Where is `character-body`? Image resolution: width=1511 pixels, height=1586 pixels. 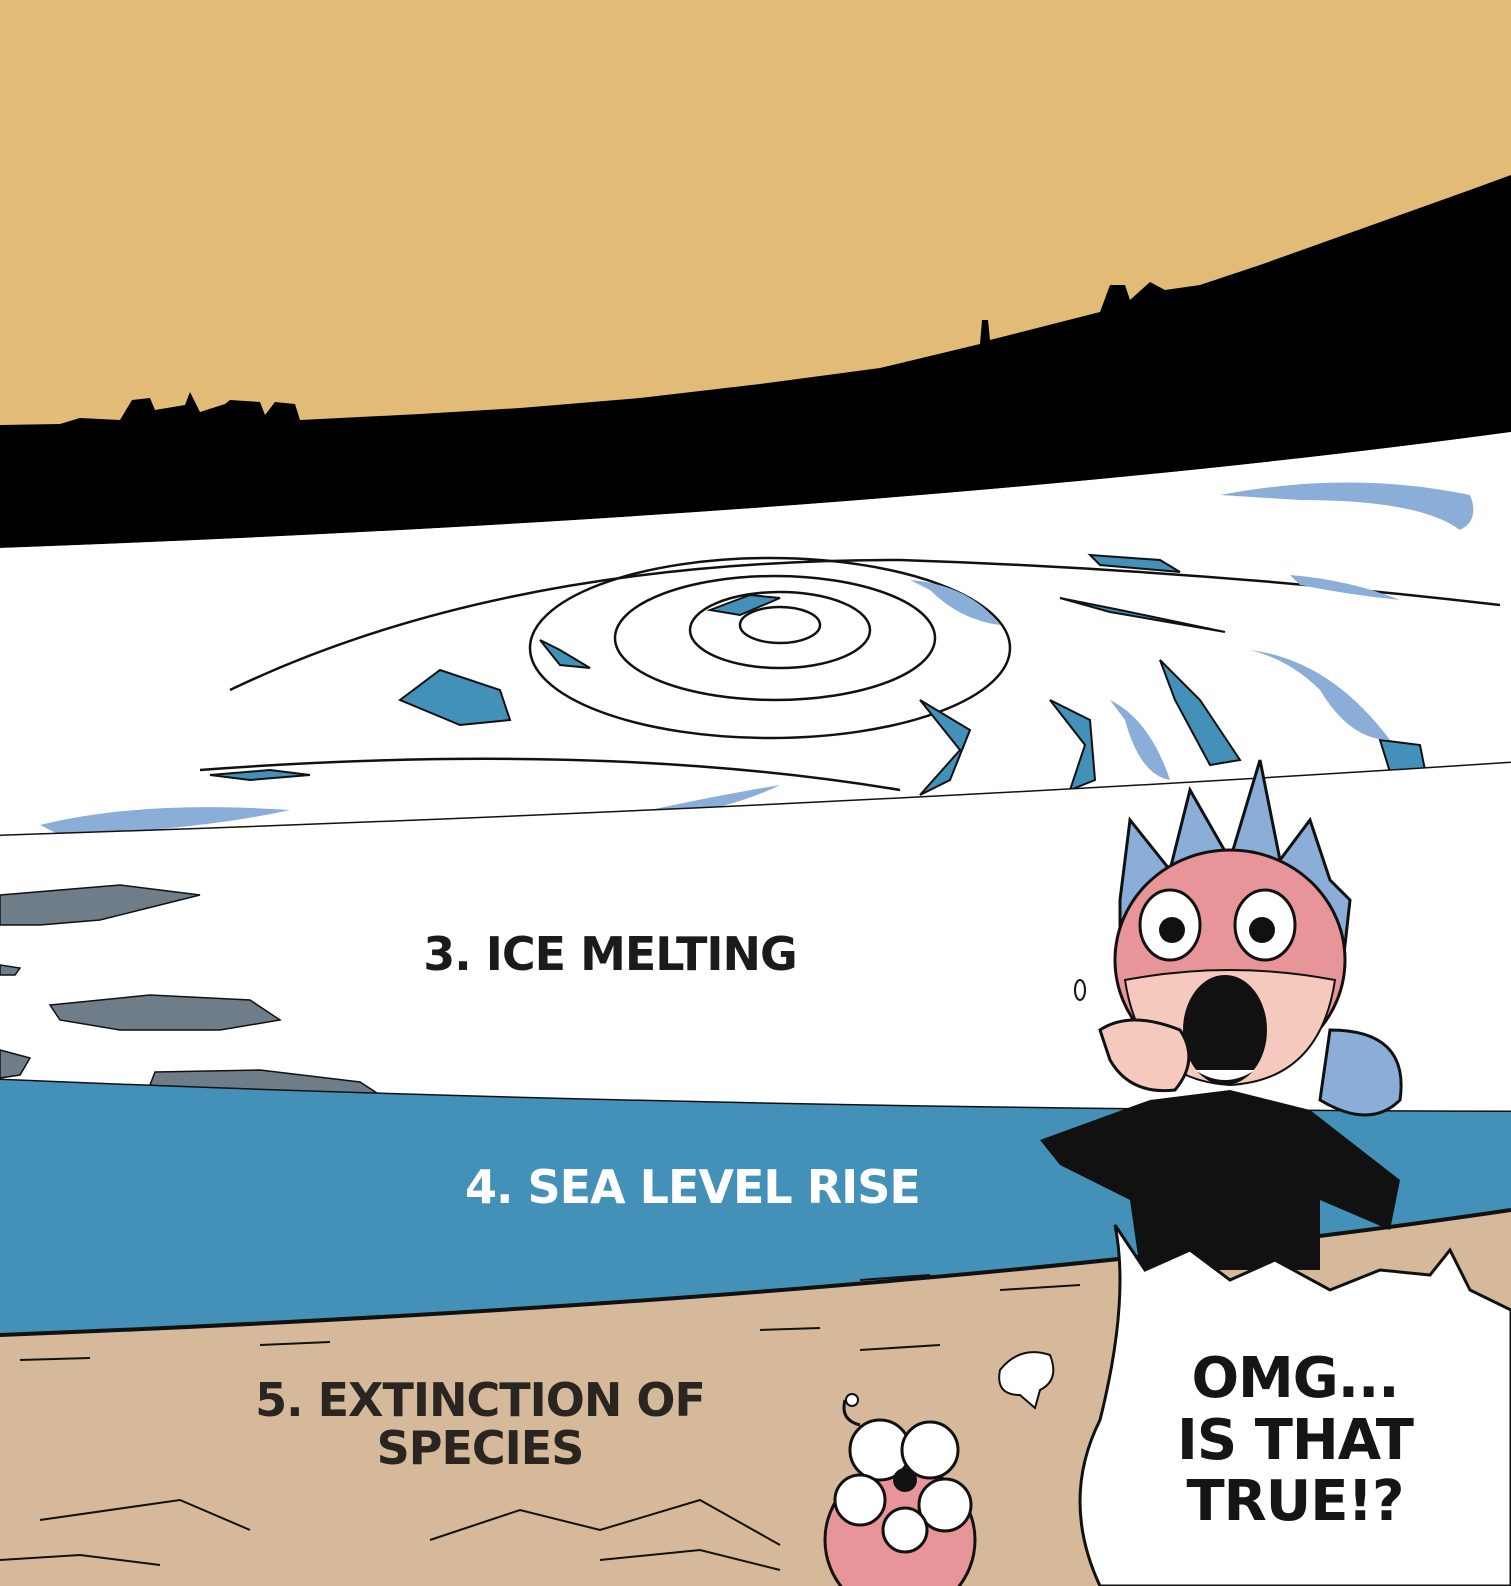 character-body is located at coordinates (1220, 1180).